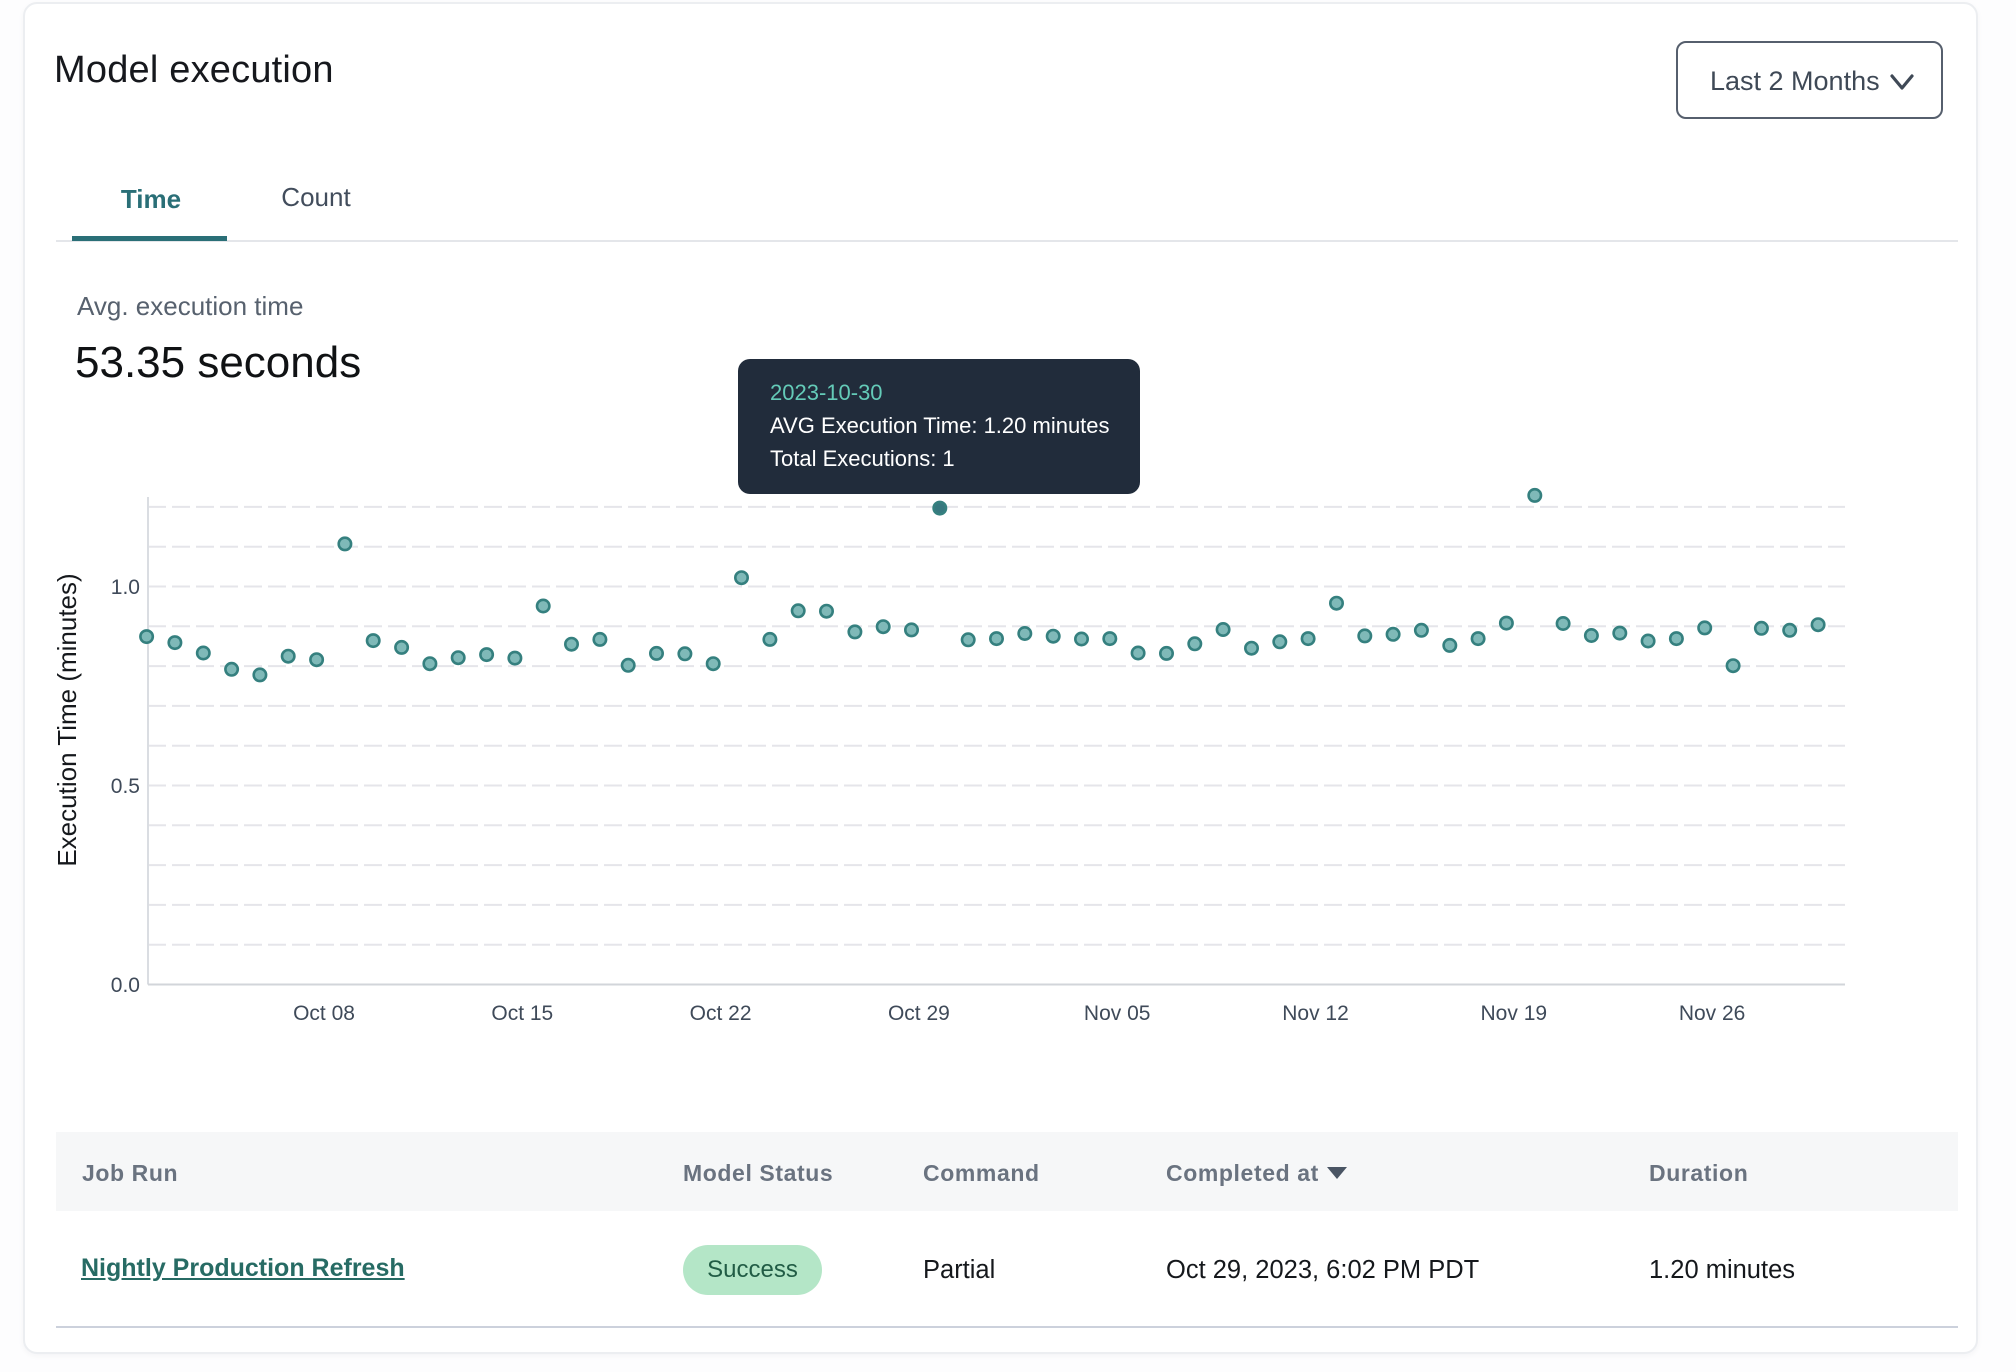 Image resolution: width=2016 pixels, height=1372 pixels. I want to click on svg-text: Nov 26, so click(1712, 1013).